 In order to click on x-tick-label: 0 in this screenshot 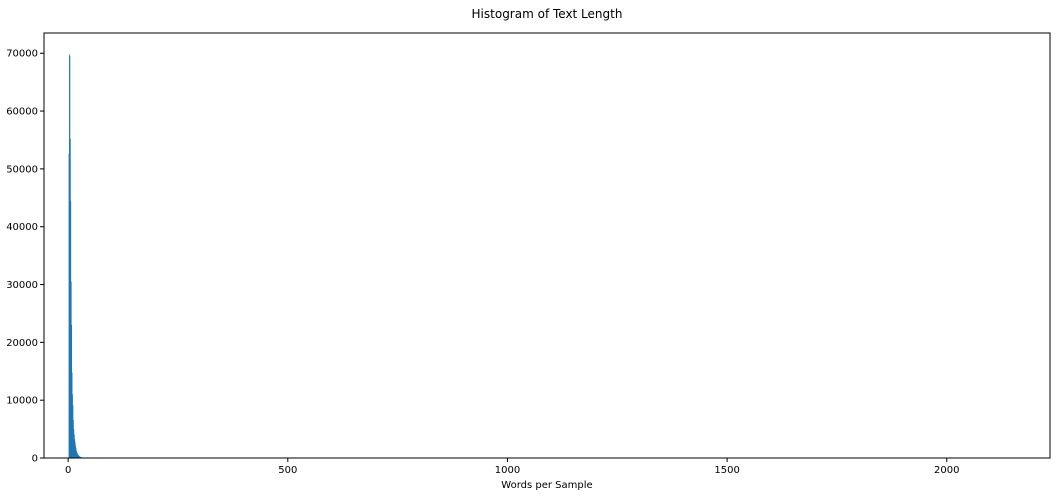, I will do `click(68, 470)`.